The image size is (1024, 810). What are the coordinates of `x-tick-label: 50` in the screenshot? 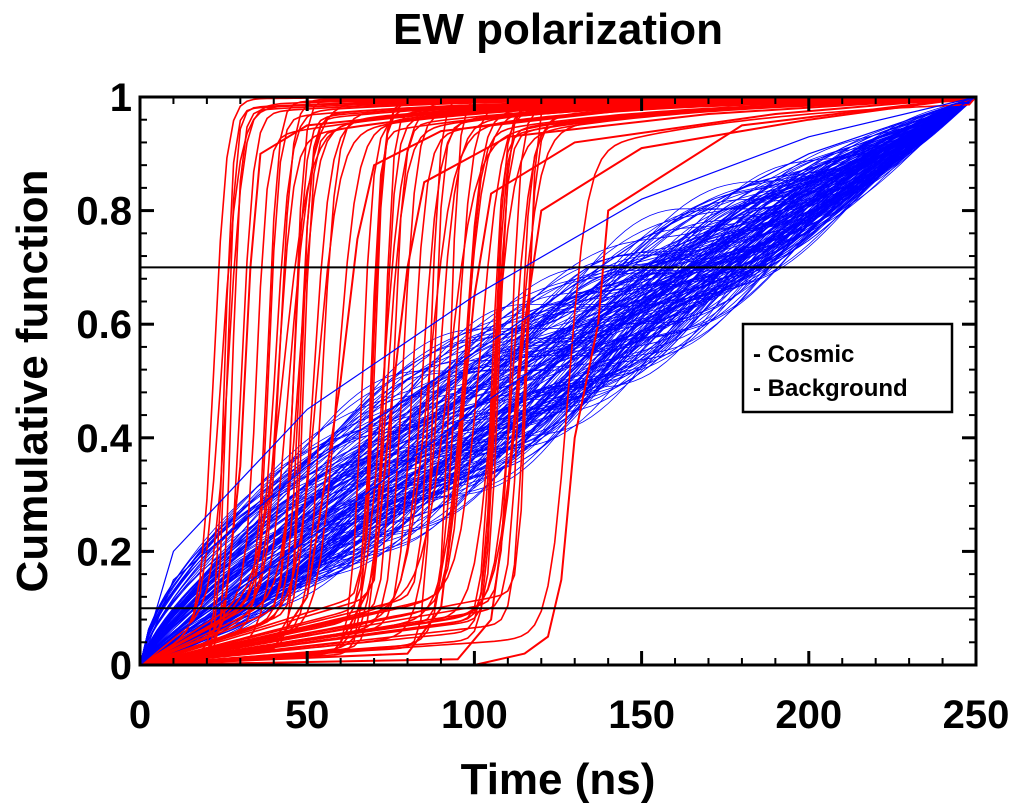 It's located at (307, 715).